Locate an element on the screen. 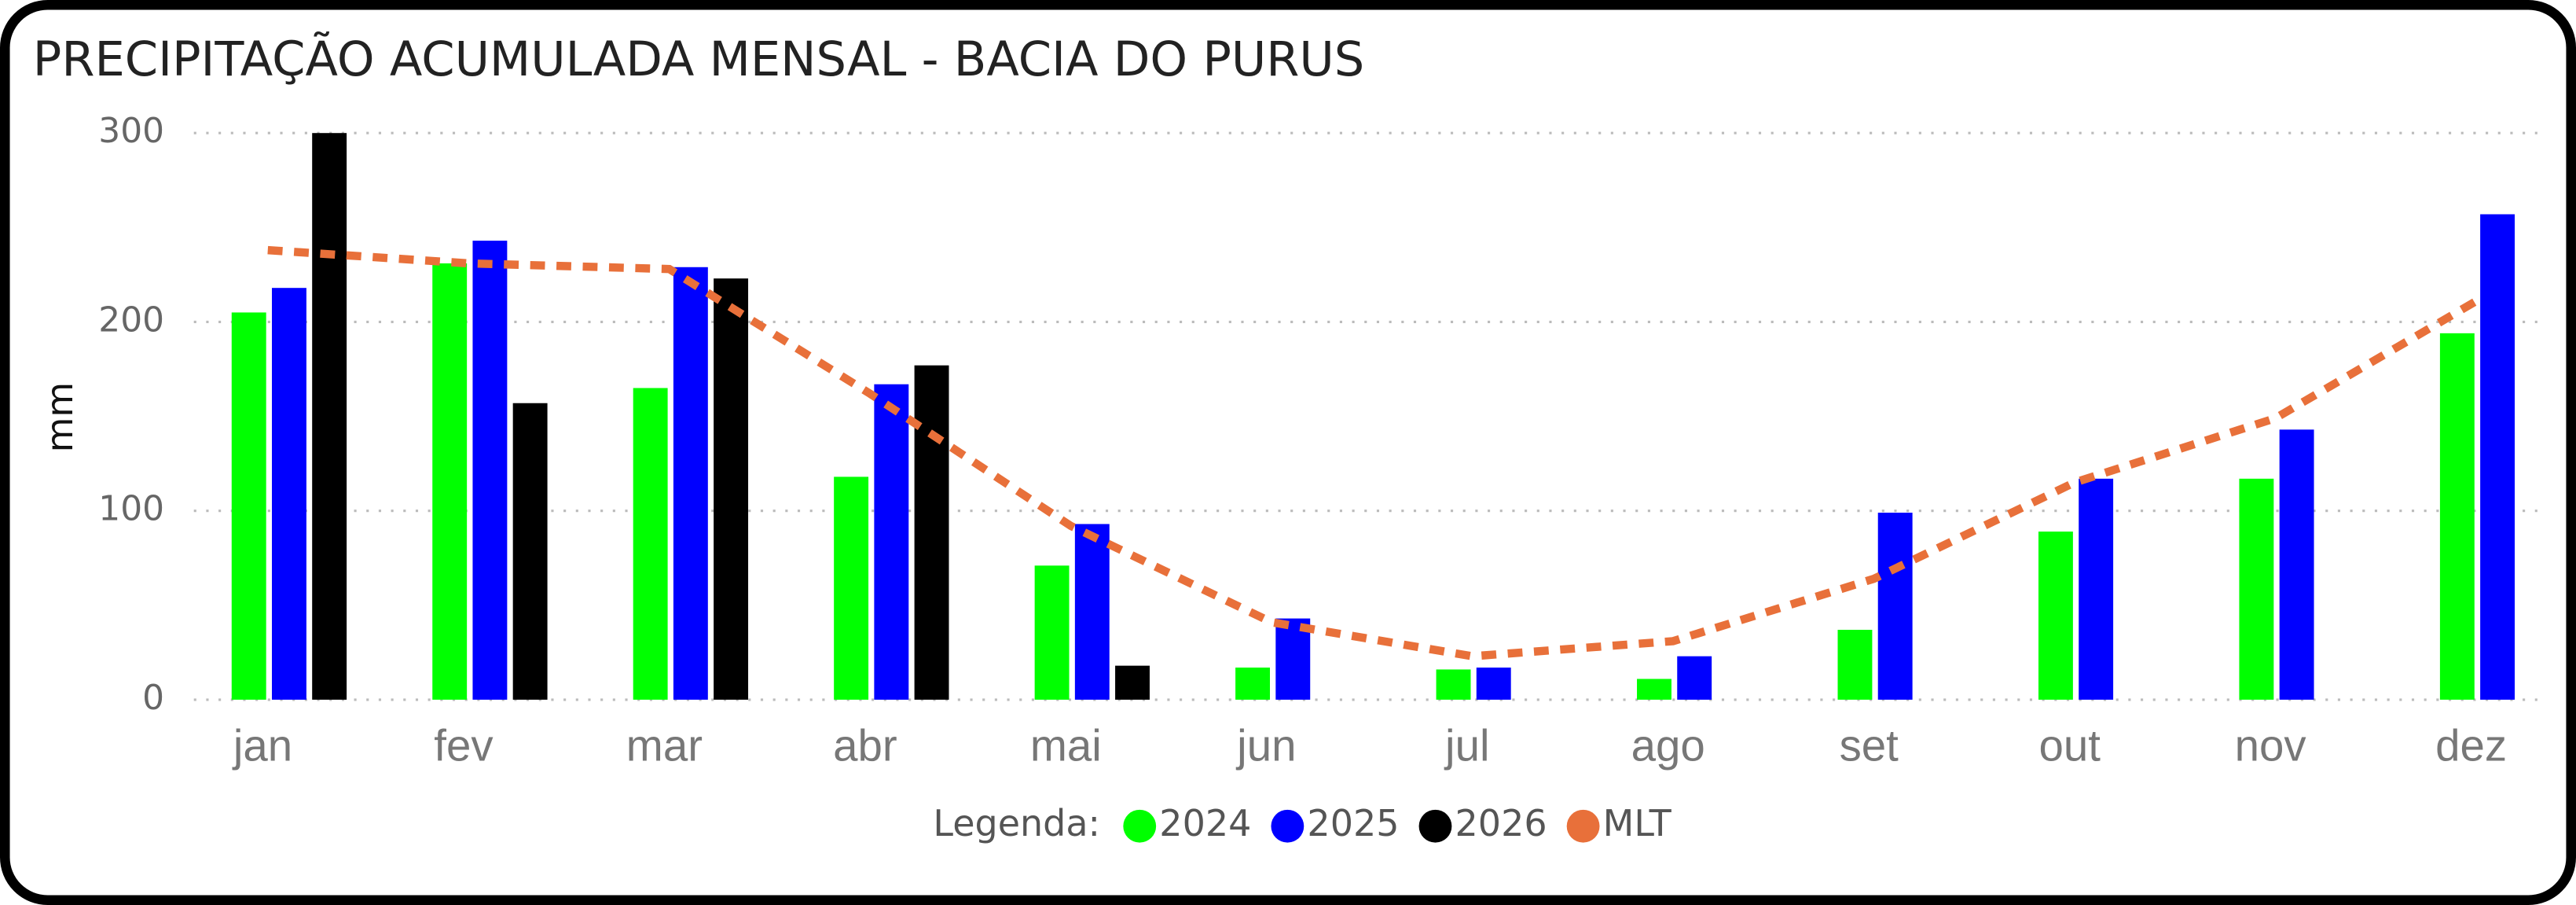  x-tick-label: mai is located at coordinates (1066, 745).